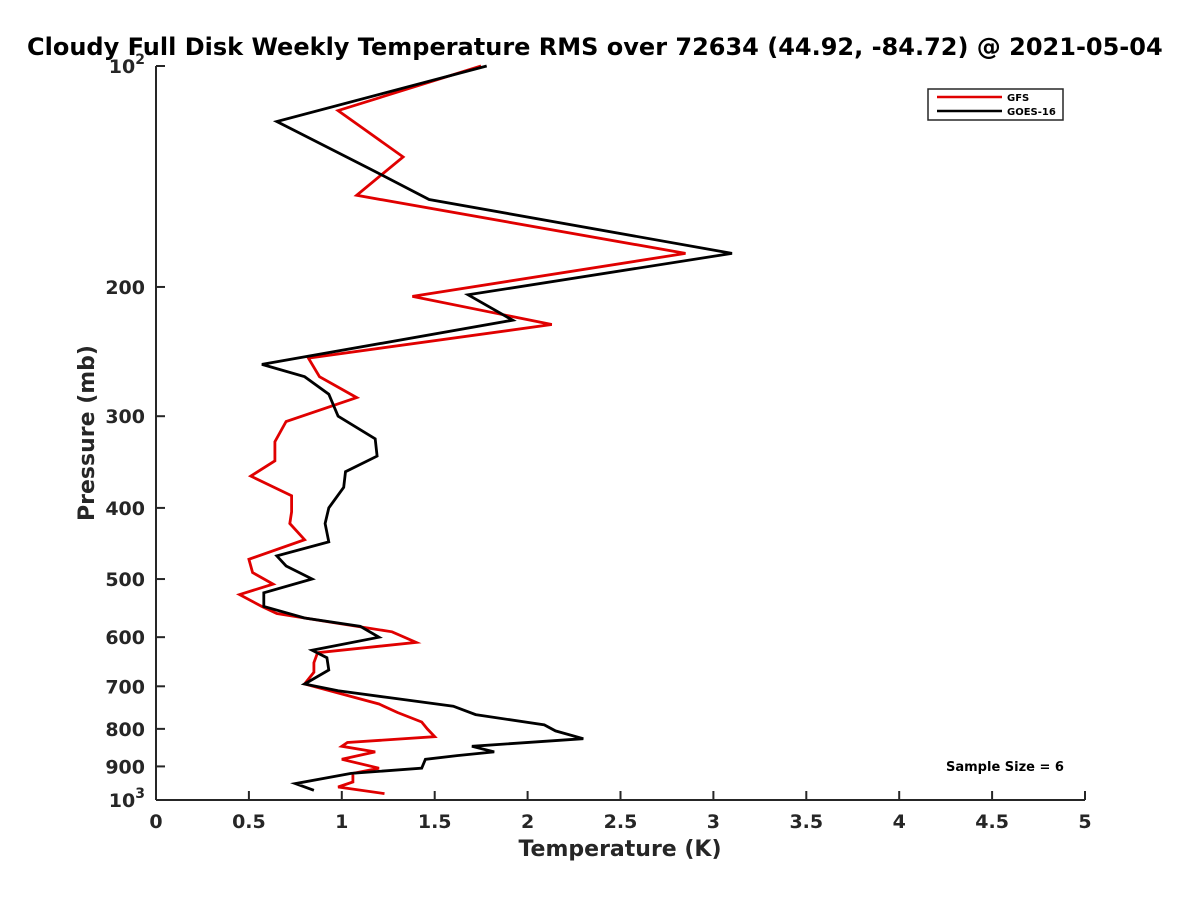 This screenshot has width=1200, height=900. Describe the element at coordinates (1018, 98) in the screenshot. I see `legend-label-gfs: GFS` at that location.